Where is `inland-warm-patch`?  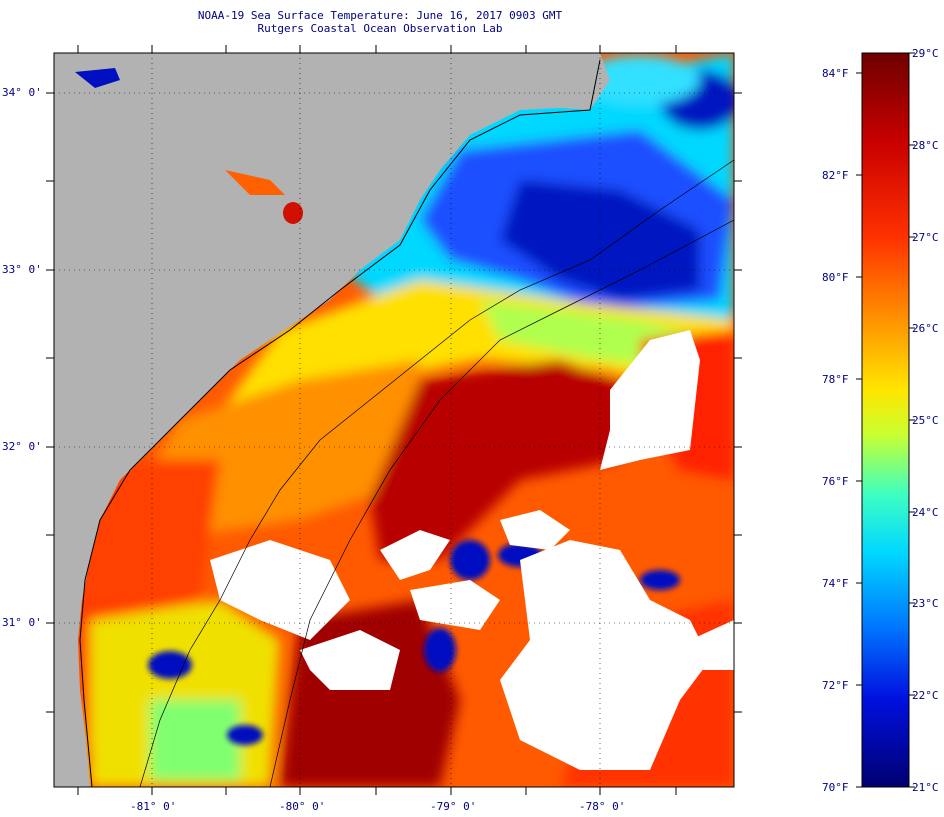
inland-warm-patch is located at coordinates (293, 213).